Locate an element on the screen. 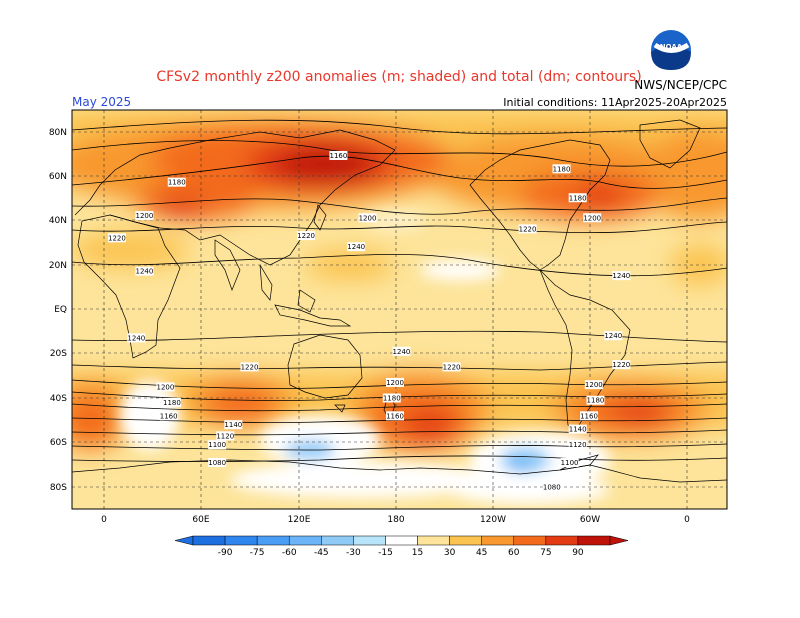 The width and height of the screenshot is (800, 618). lat-label: 20S is located at coordinates (58, 354).